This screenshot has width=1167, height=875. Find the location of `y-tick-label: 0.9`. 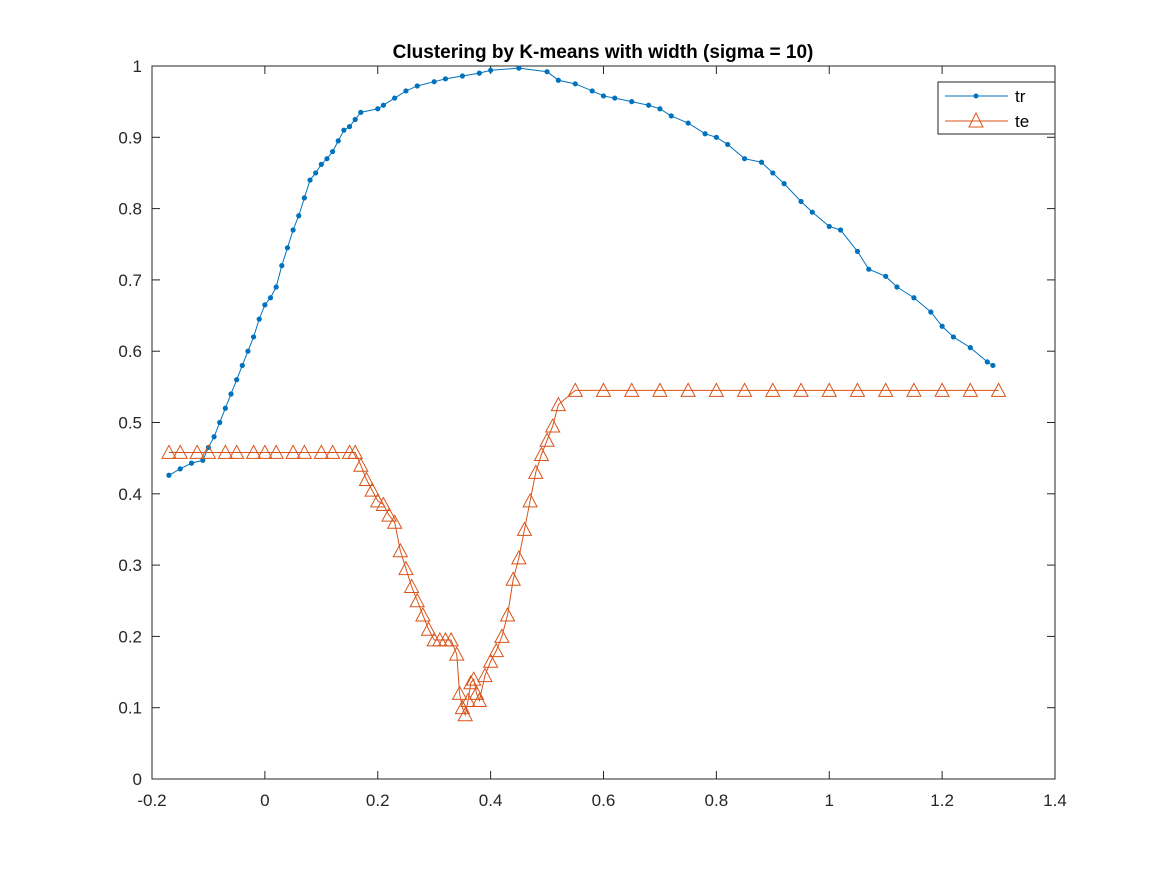

y-tick-label: 0.9 is located at coordinates (130, 137).